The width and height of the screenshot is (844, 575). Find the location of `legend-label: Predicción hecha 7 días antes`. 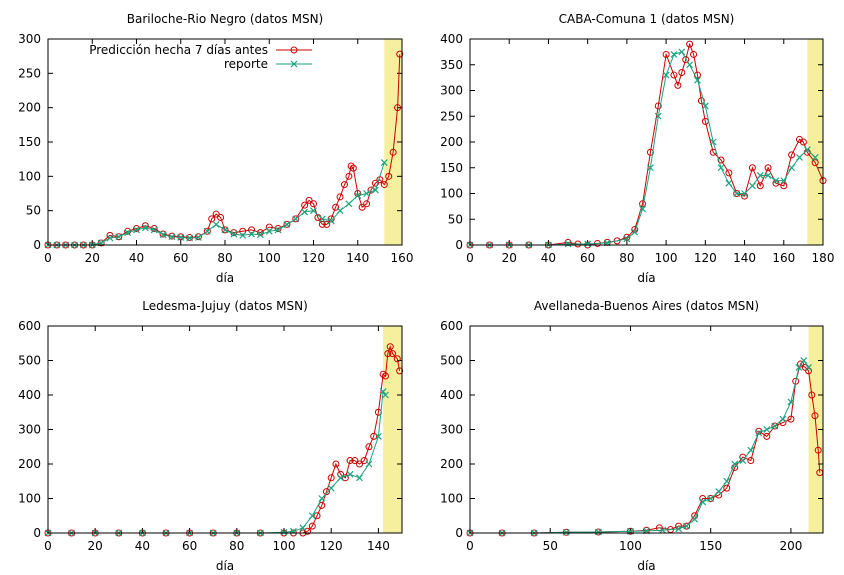

legend-label: Predicción hecha 7 días antes is located at coordinates (178, 50).